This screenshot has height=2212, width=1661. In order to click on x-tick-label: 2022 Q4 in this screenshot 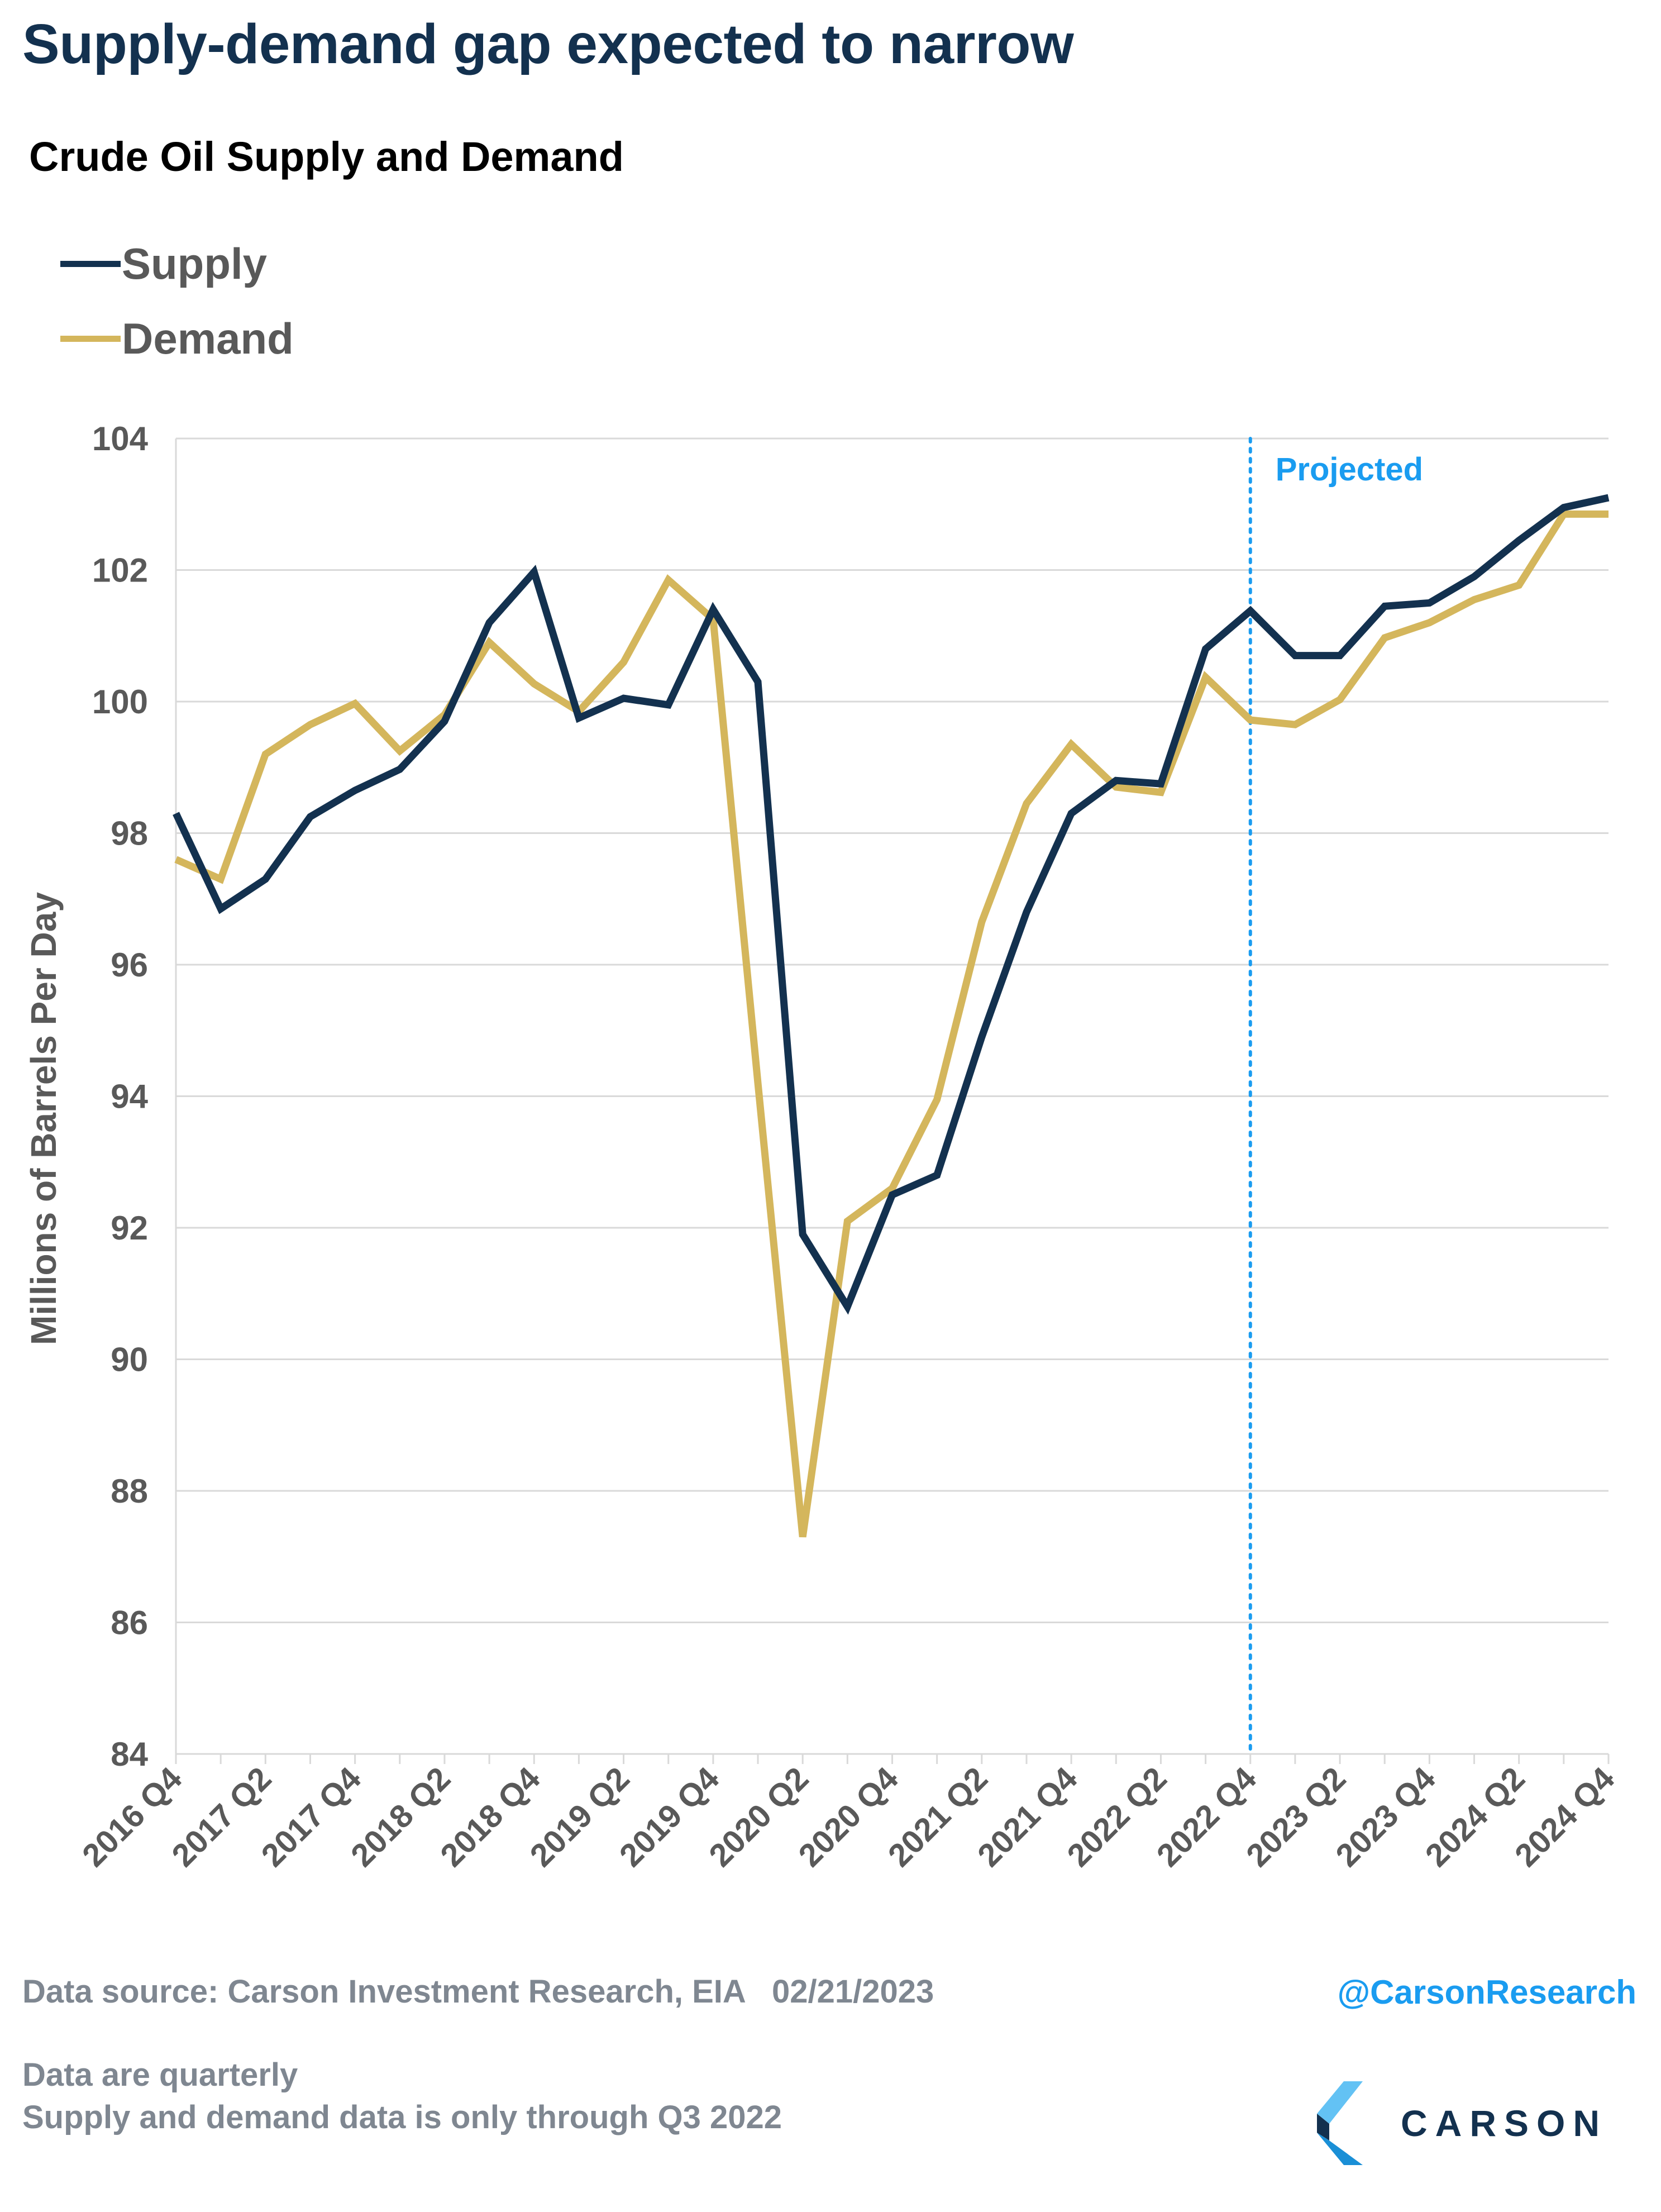, I will do `click(1207, 1817)`.